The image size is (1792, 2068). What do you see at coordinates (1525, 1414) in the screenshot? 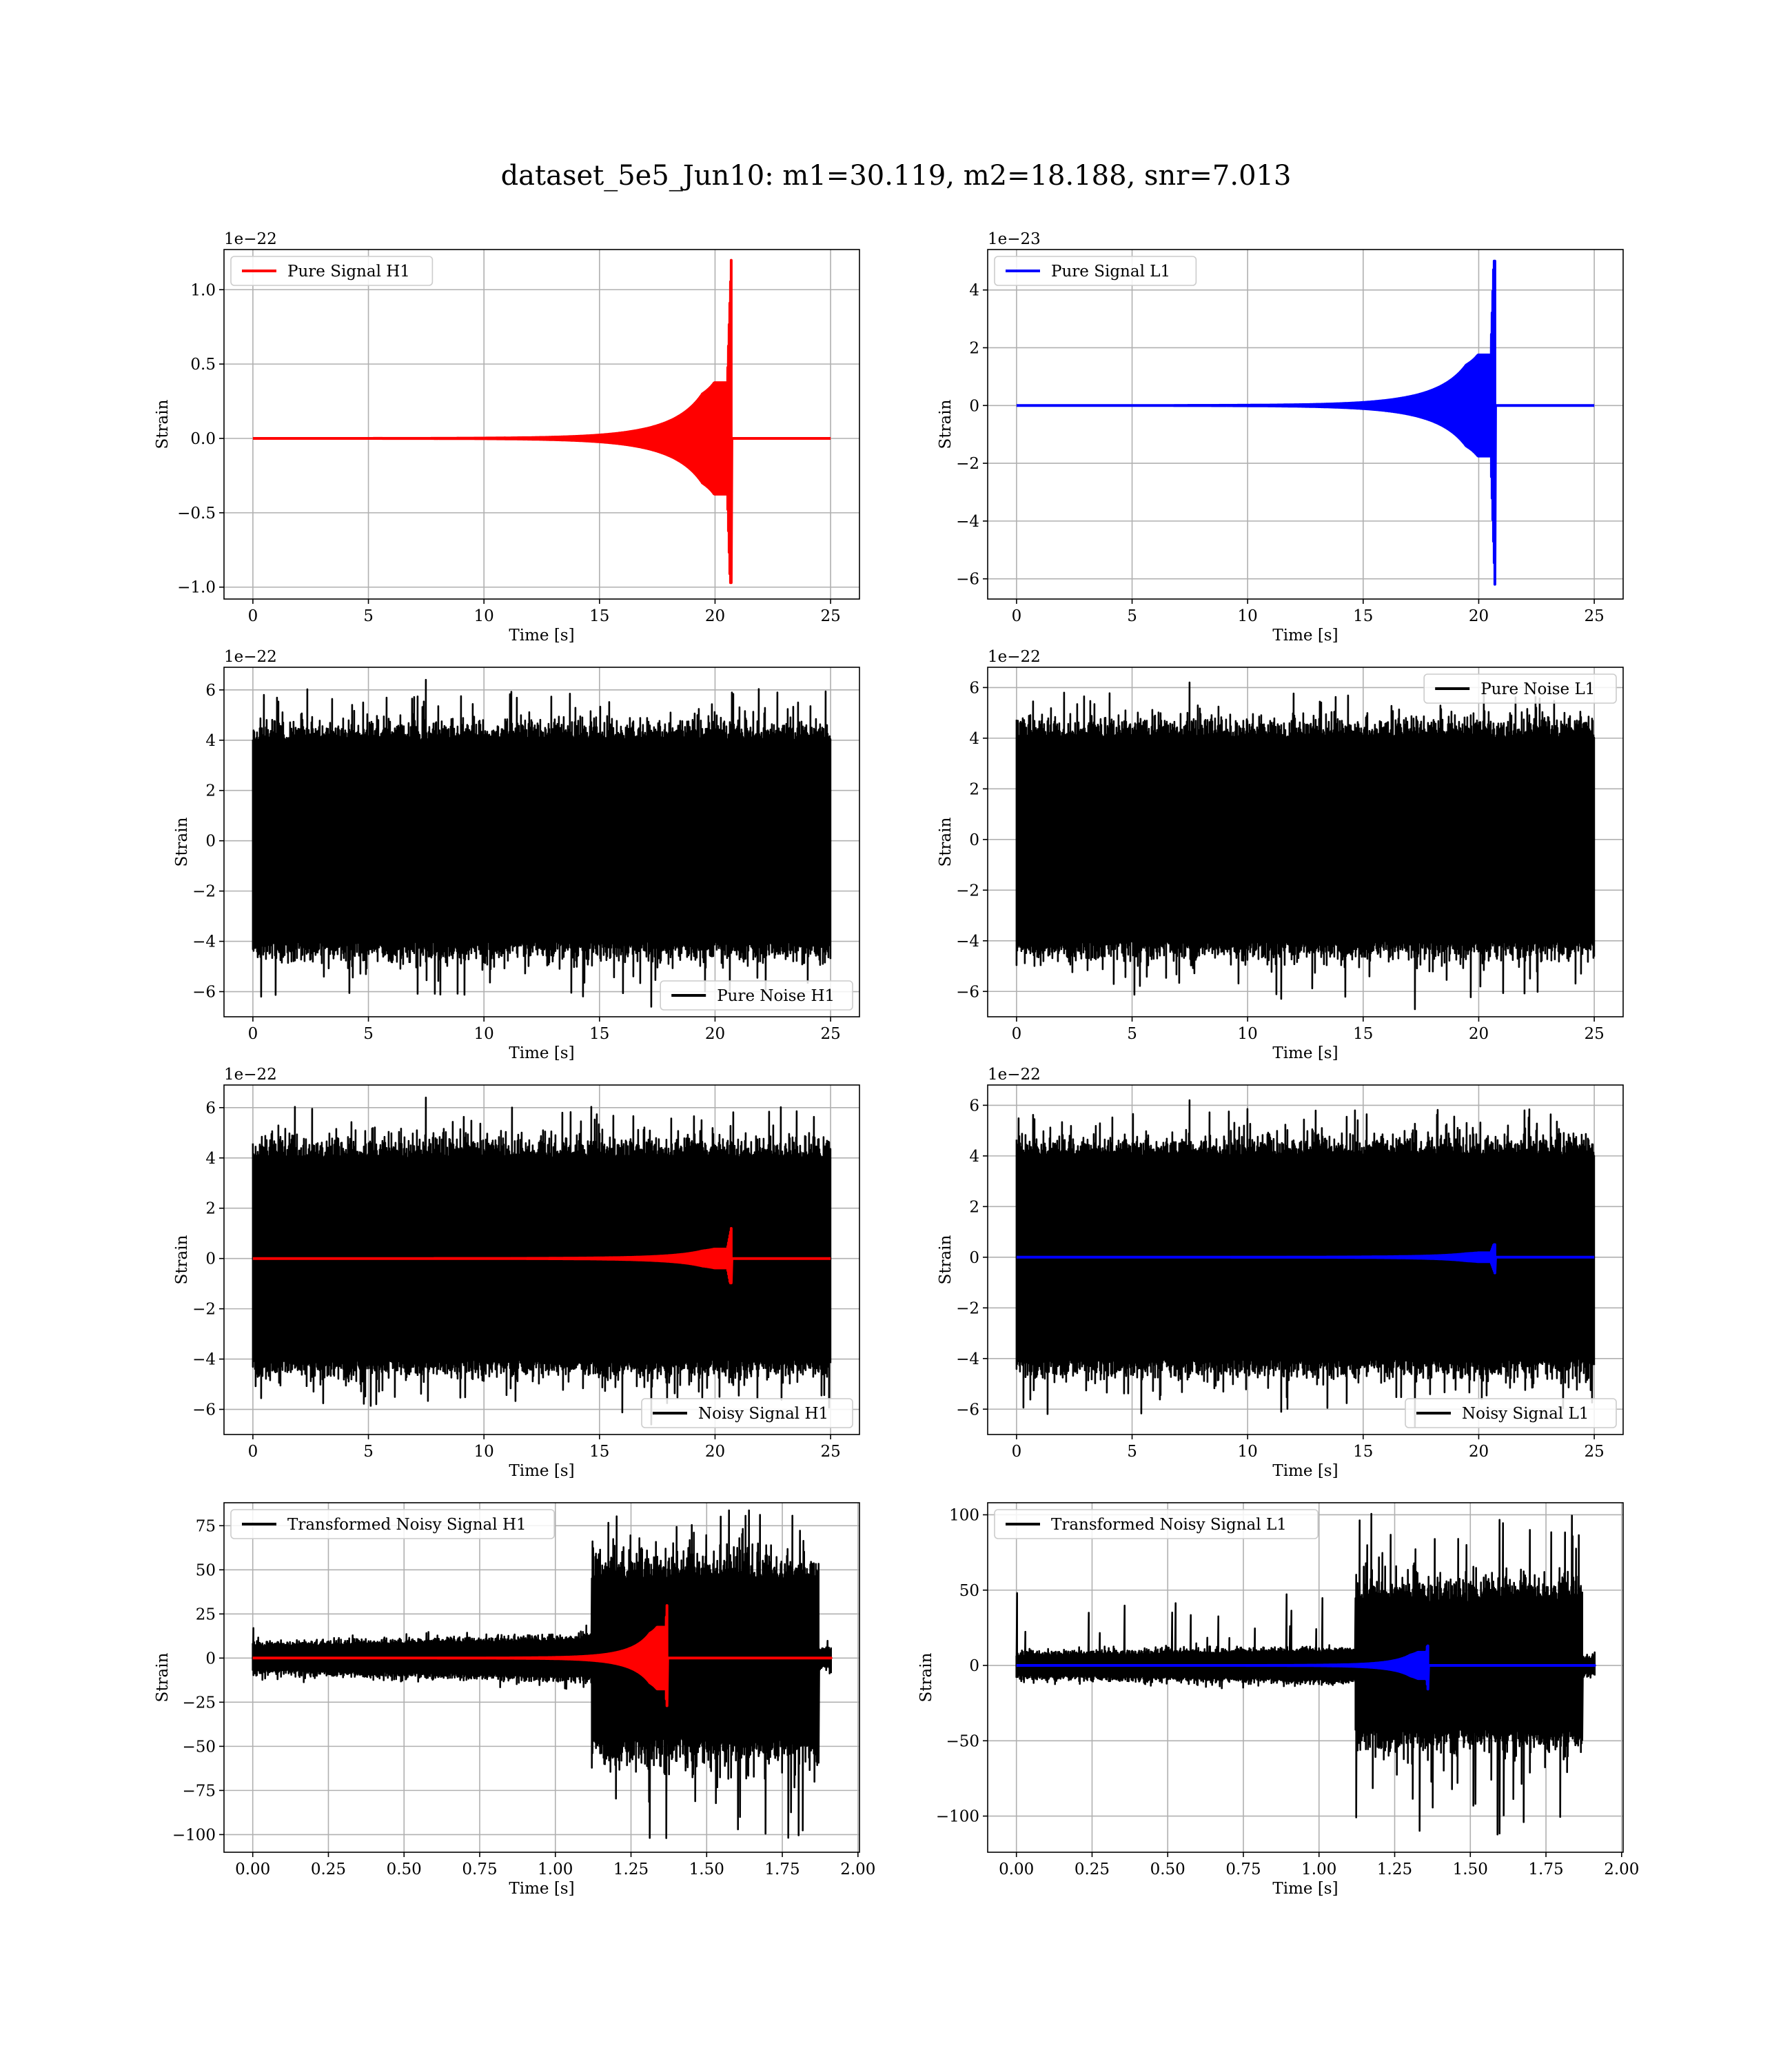
I see `legend-label: Noisy Signal L1` at bounding box center [1525, 1414].